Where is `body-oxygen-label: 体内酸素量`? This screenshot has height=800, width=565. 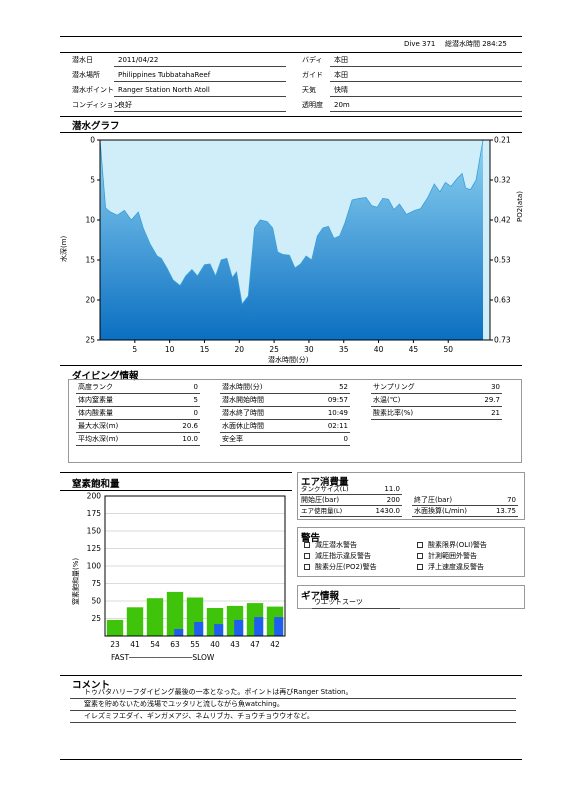 body-oxygen-label: 体内酸素量 is located at coordinates (95, 413).